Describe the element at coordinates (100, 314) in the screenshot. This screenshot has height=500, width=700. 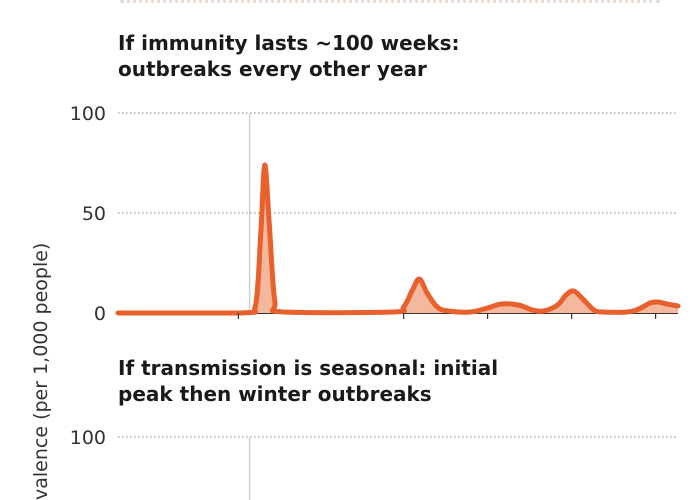
I see `panel-1-ytick-label-0: 0` at that location.